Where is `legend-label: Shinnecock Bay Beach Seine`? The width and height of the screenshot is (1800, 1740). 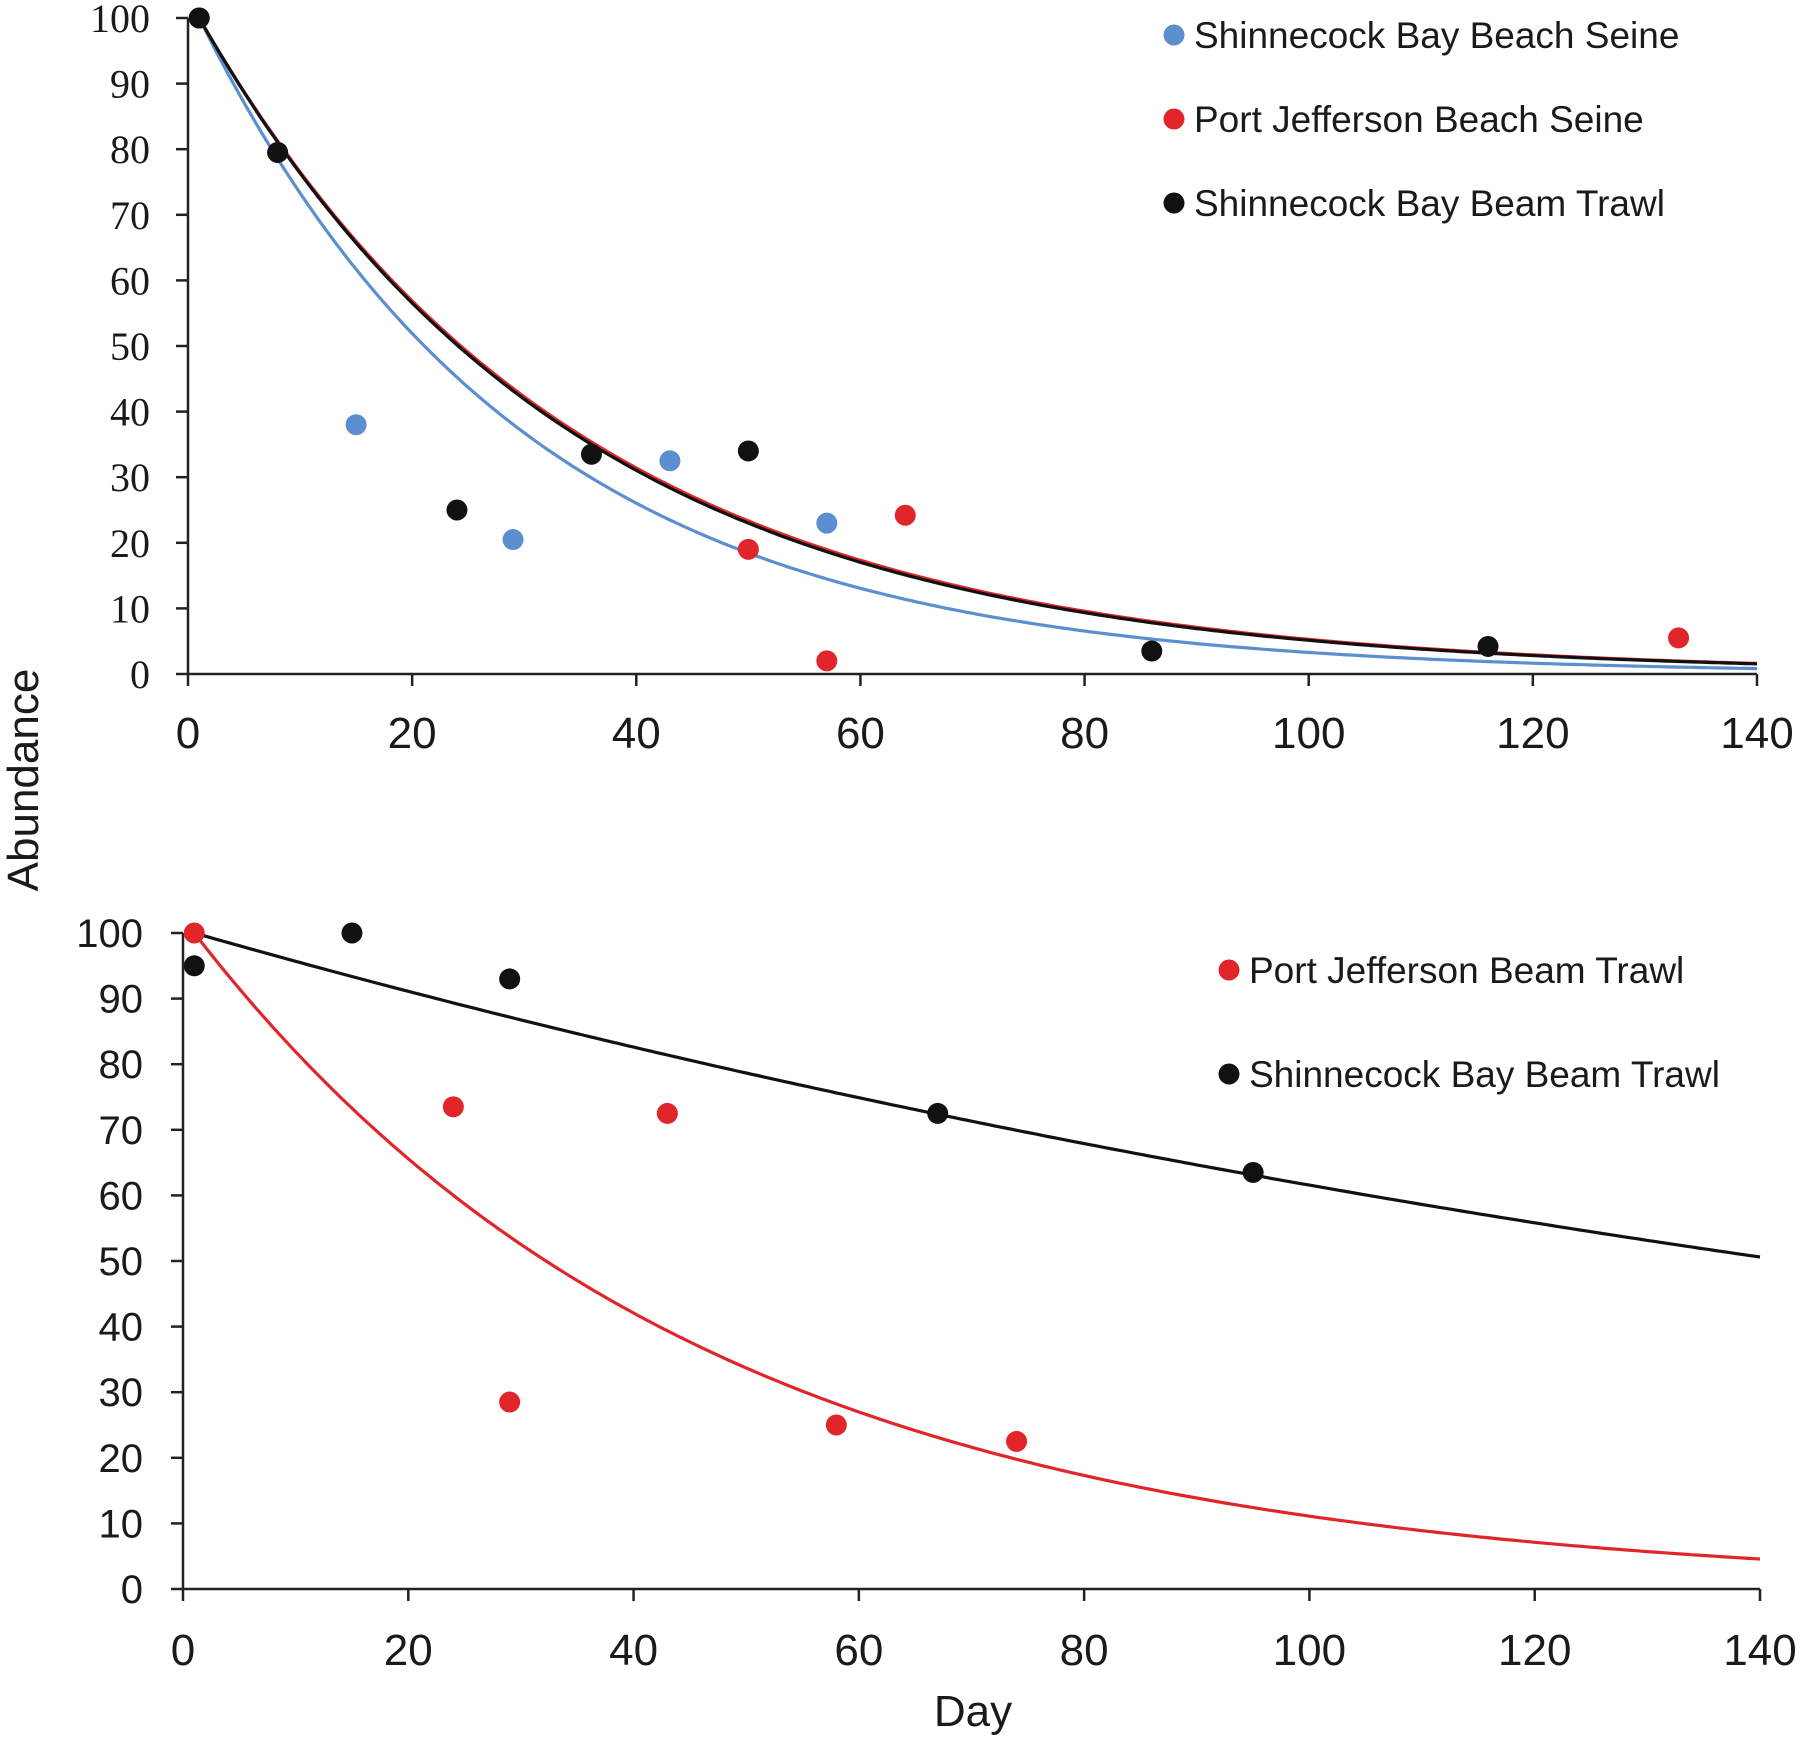 legend-label: Shinnecock Bay Beach Seine is located at coordinates (1436, 35).